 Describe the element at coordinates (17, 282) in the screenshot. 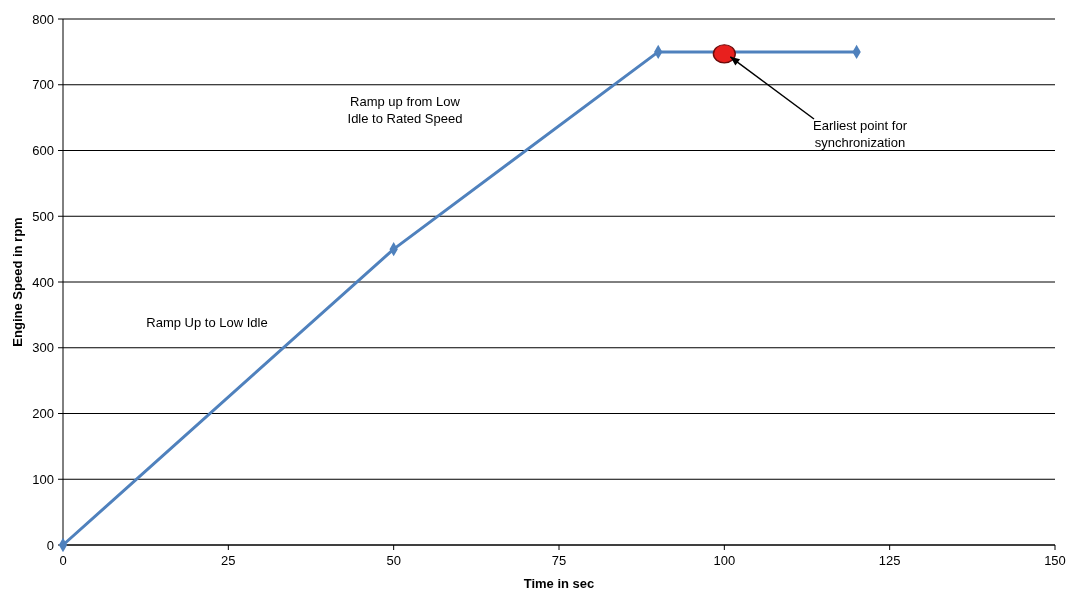

I see `y-axis-title: Engine Speed in rpm` at that location.